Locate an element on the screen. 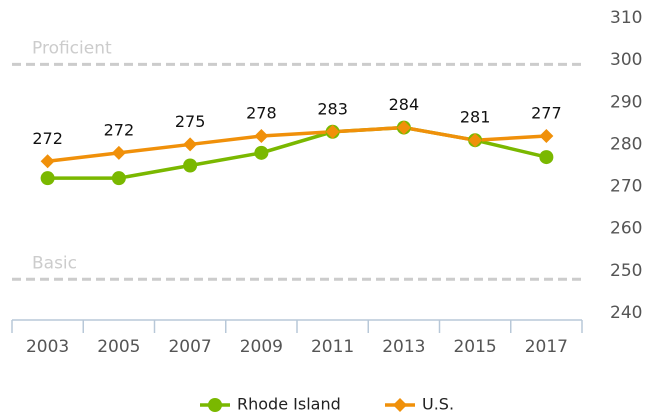 This screenshot has width=662, height=417. y-tick-label: 310 is located at coordinates (626, 18).